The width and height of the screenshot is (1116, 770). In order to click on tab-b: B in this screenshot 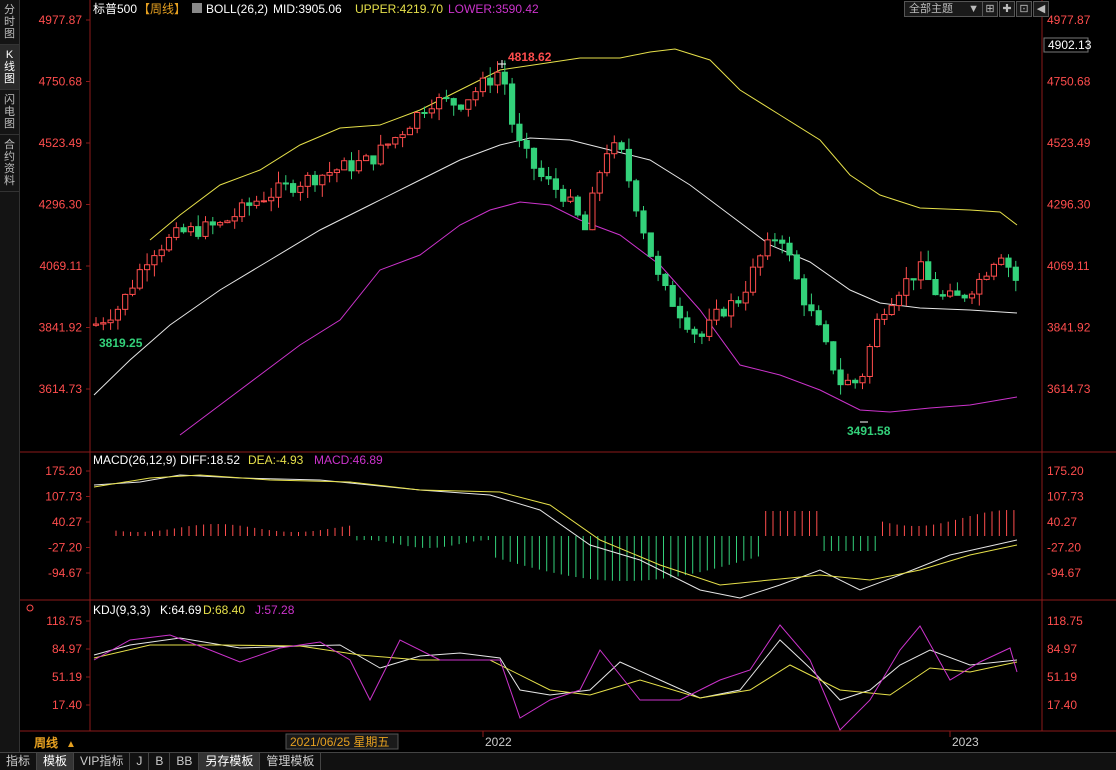, I will do `click(160, 761)`.